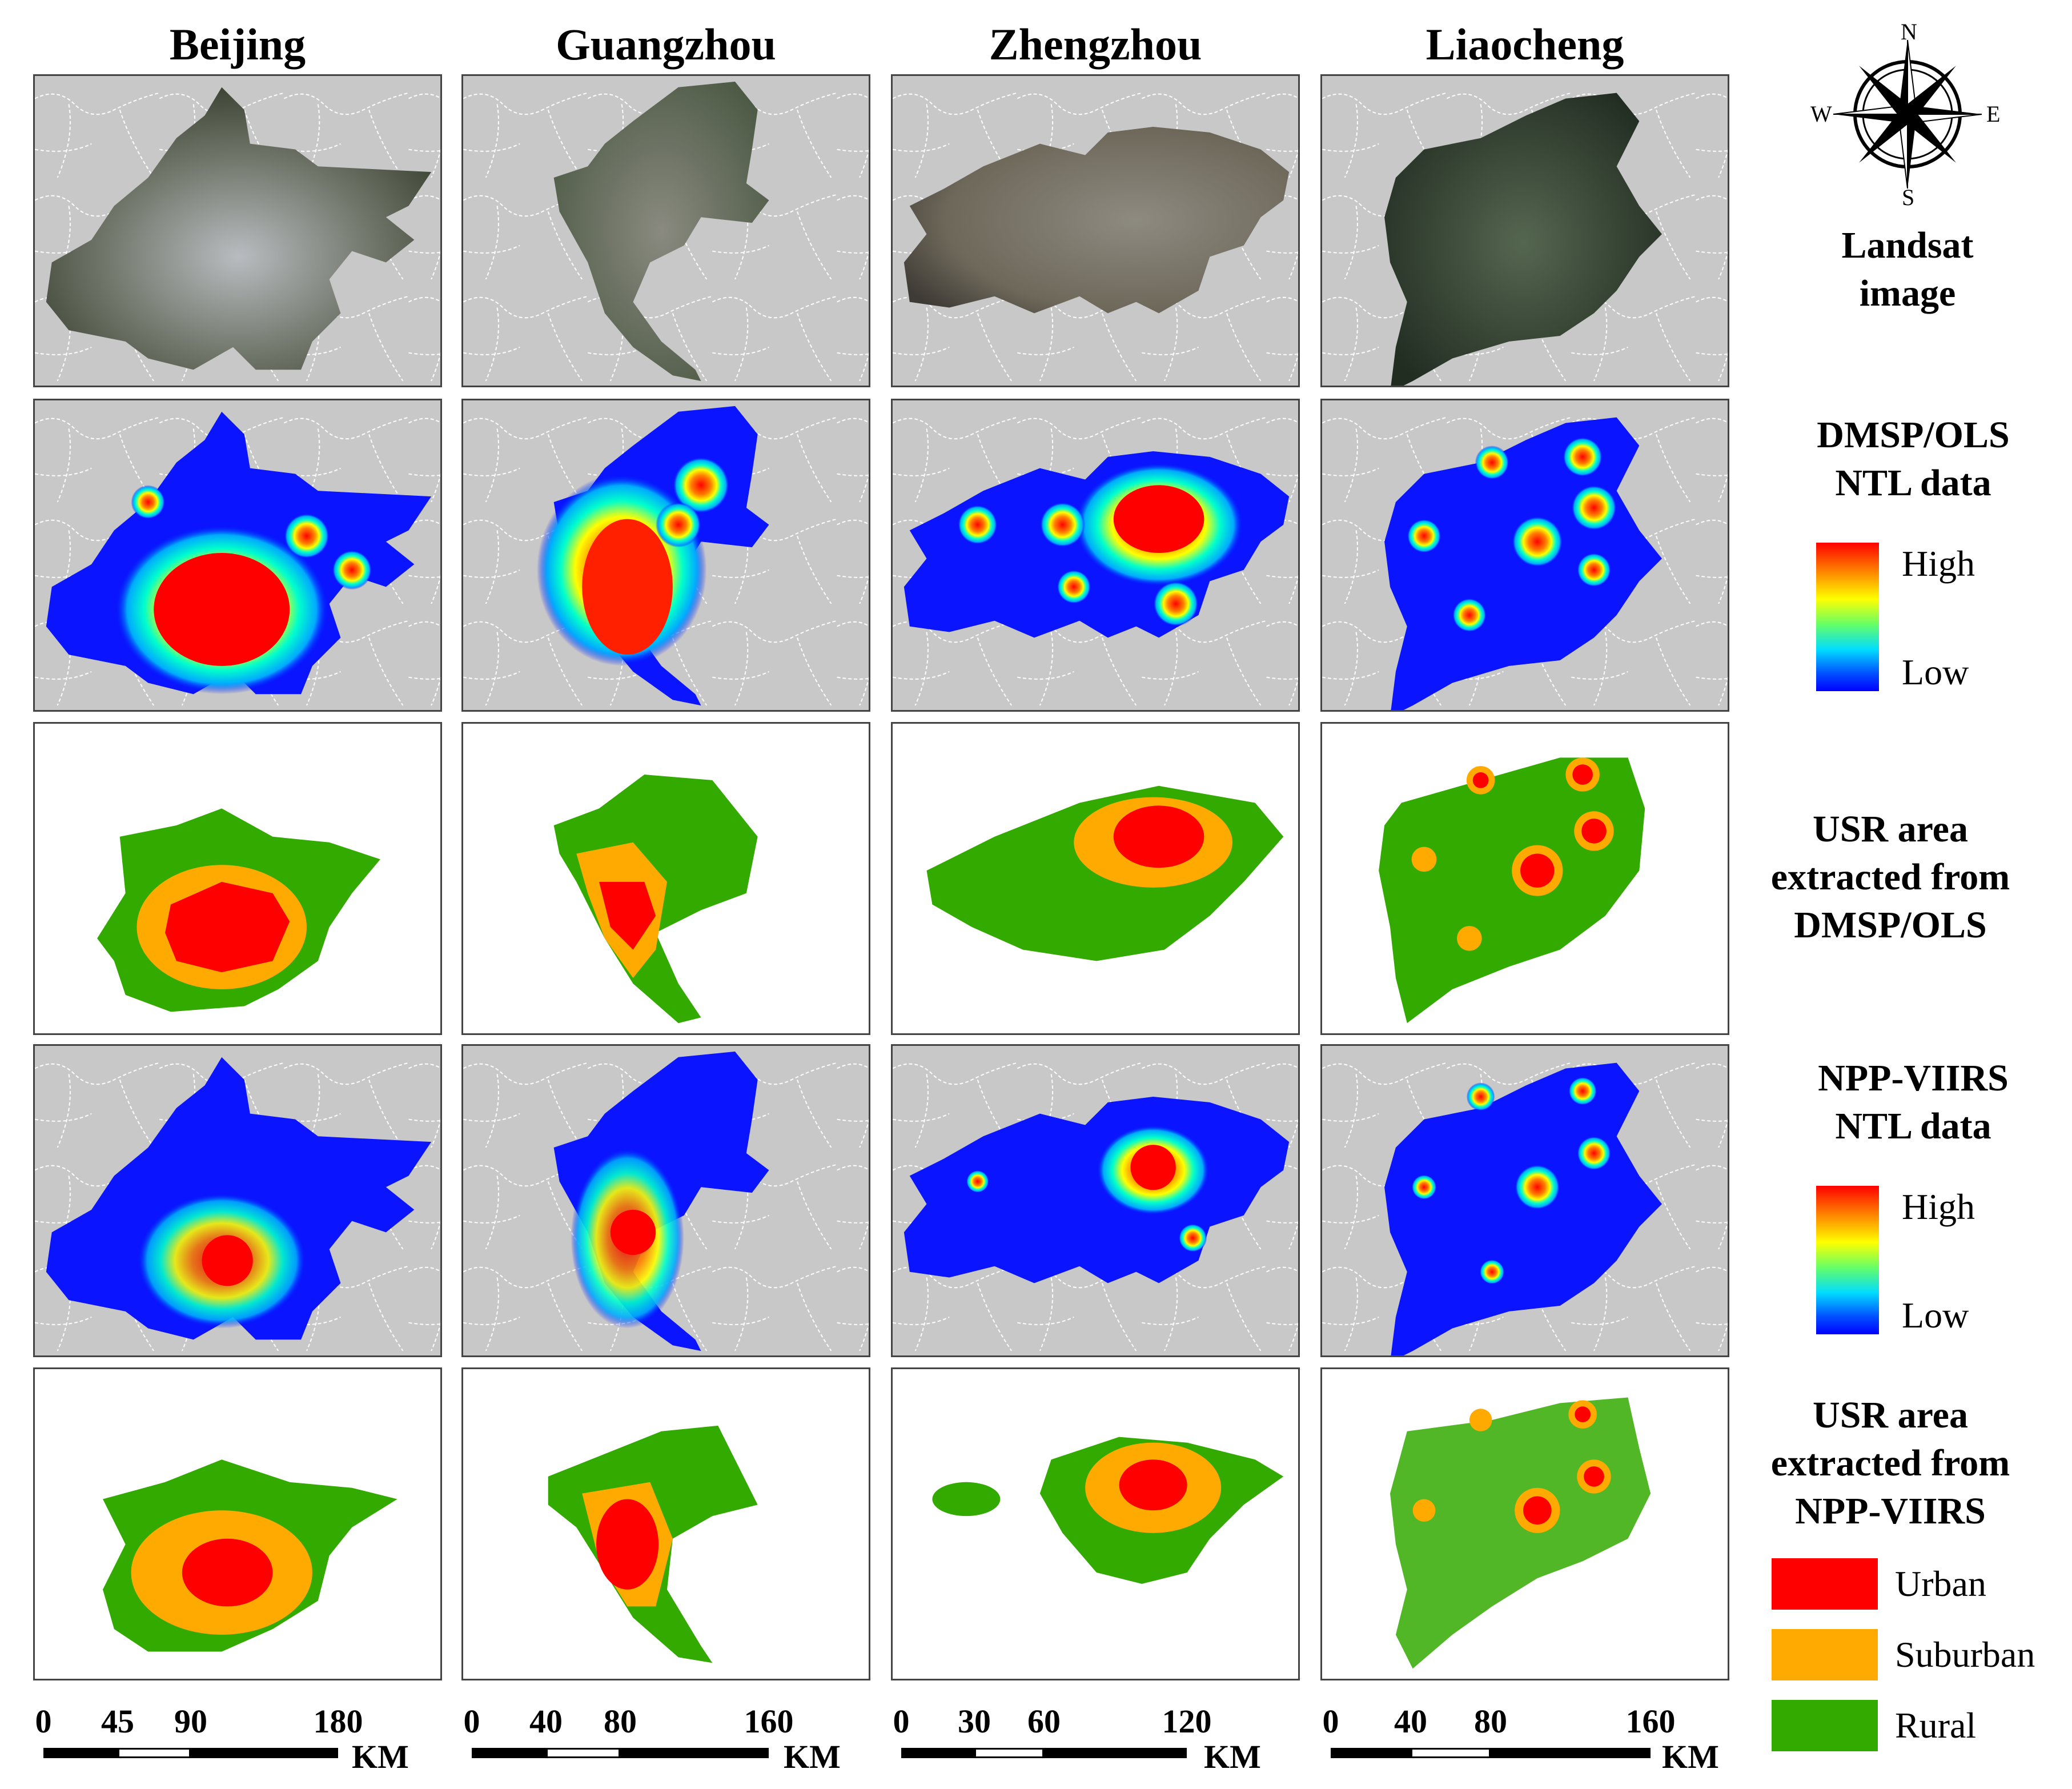 The width and height of the screenshot is (2072, 1789). I want to click on panel-usr-viirs-beijing, so click(237, 1523).